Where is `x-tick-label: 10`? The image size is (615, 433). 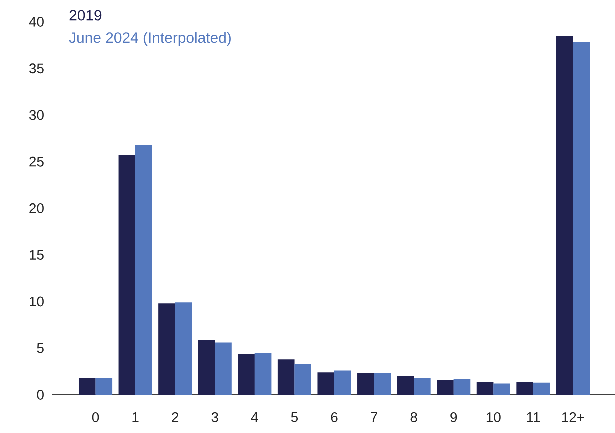 x-tick-label: 10 is located at coordinates (493, 417).